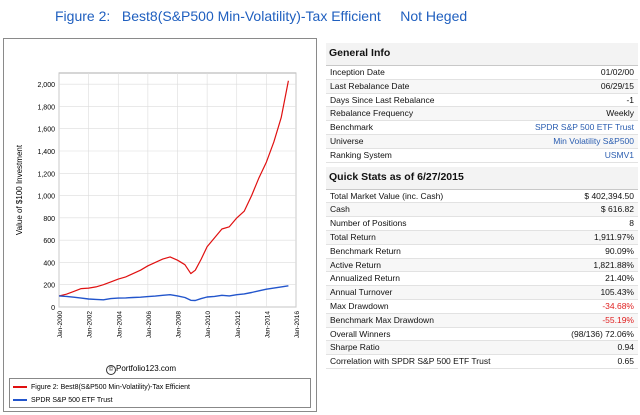  Describe the element at coordinates (365, 250) in the screenshot. I see `quick-stats-label: Benchmark Return` at that location.